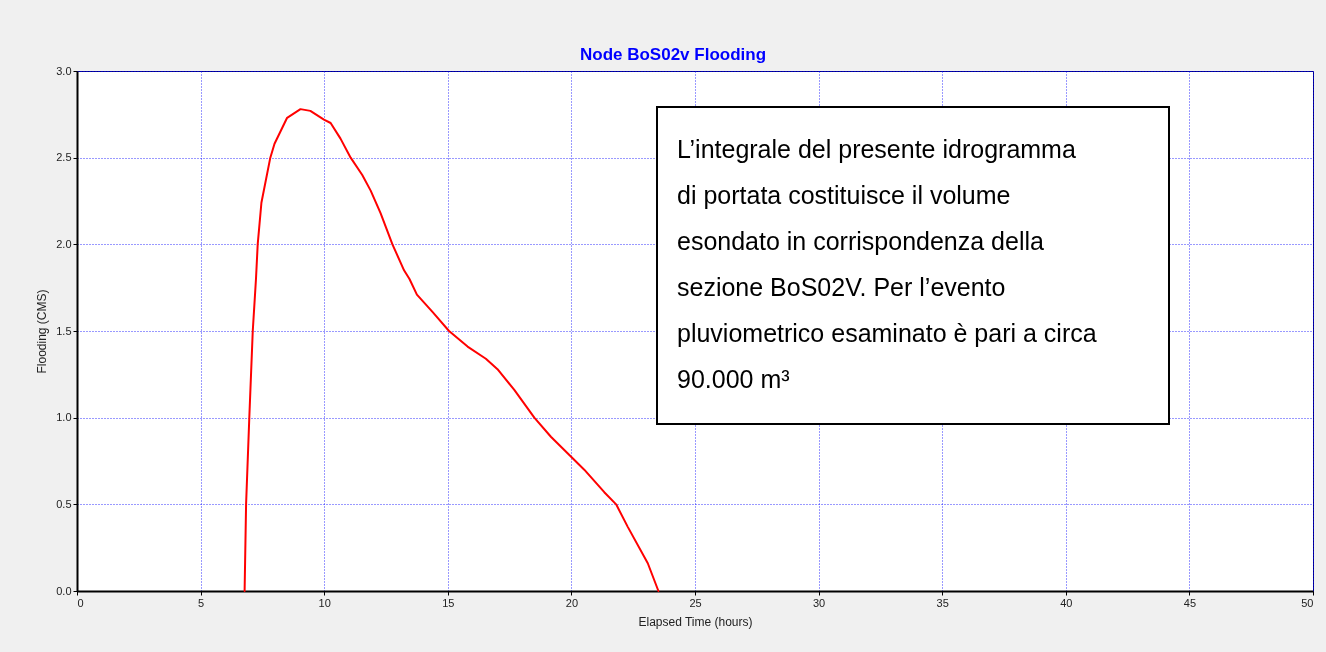 The image size is (1326, 652). Describe the element at coordinates (64, 157) in the screenshot. I see `y-tick-label: 2.5` at that location.